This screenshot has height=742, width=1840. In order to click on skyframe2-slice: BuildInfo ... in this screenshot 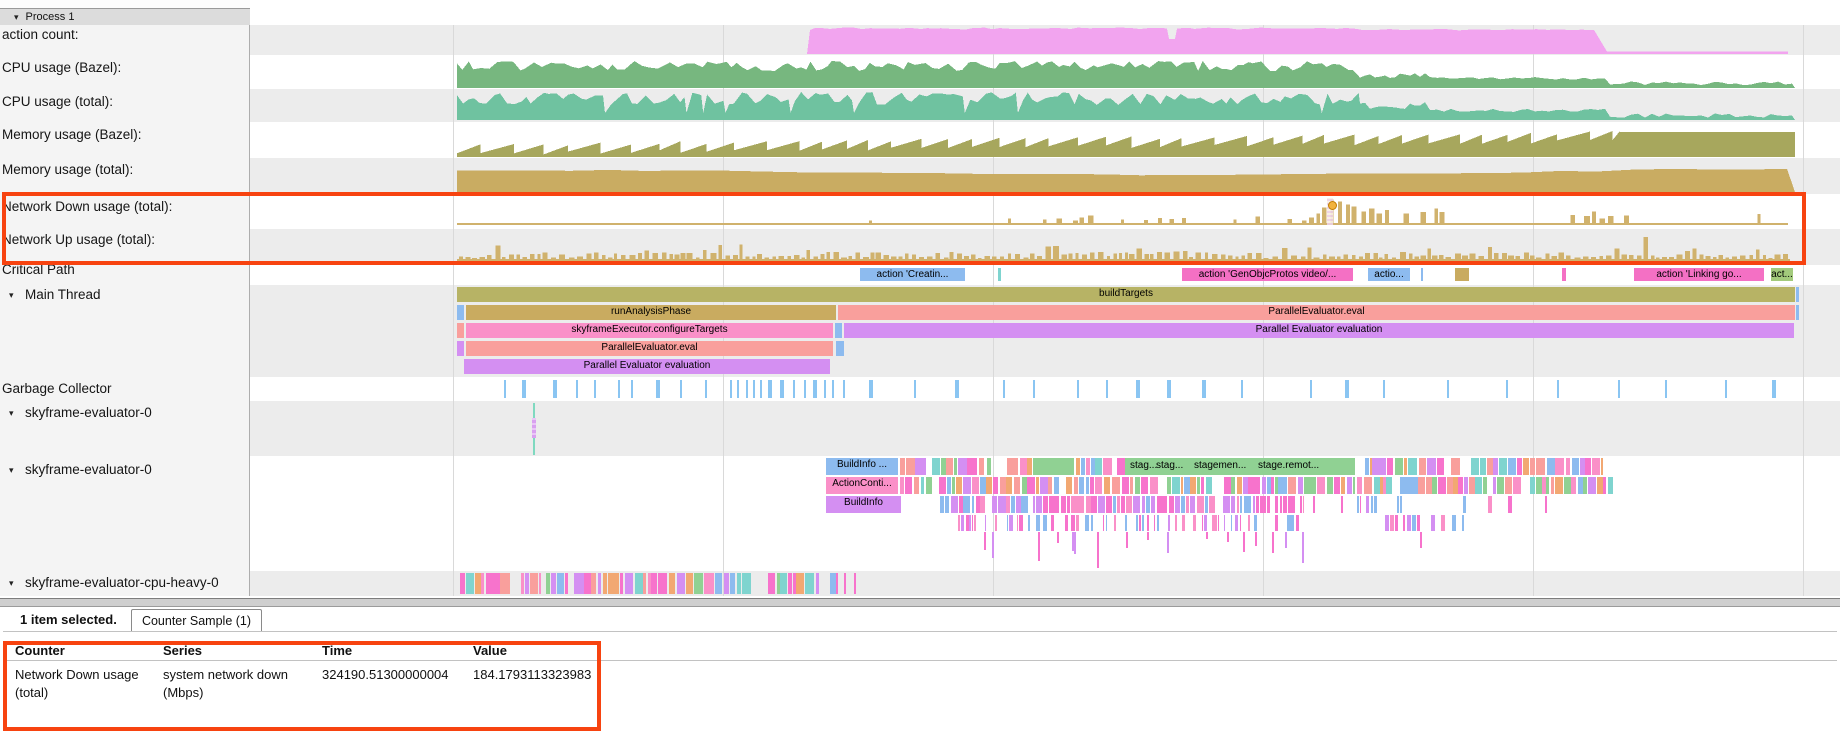, I will do `click(862, 466)`.